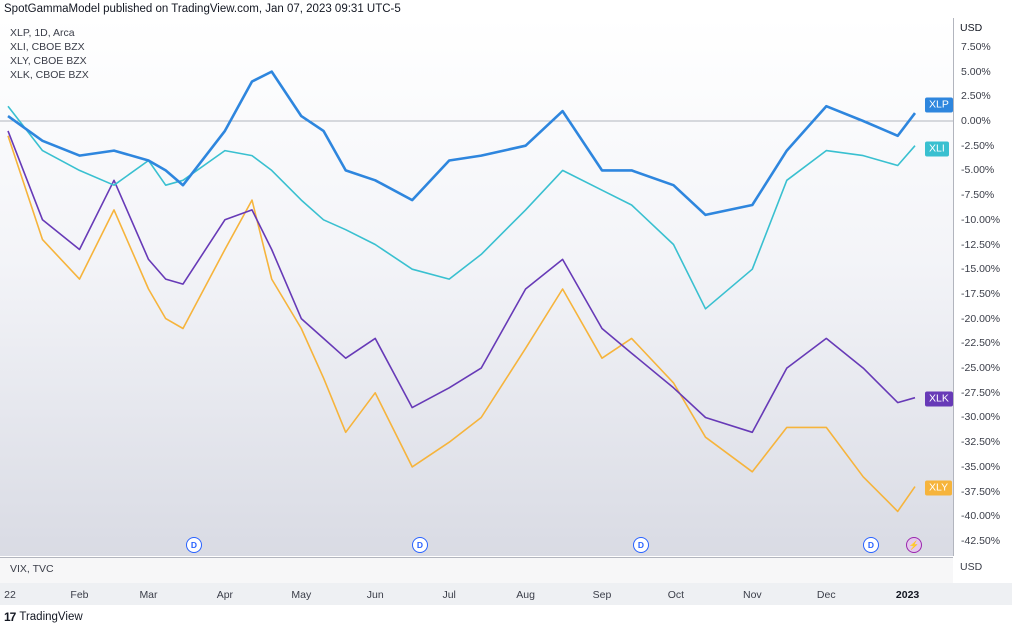  Describe the element at coordinates (981, 541) in the screenshot. I see `y-tick-label: -42.50%` at that location.